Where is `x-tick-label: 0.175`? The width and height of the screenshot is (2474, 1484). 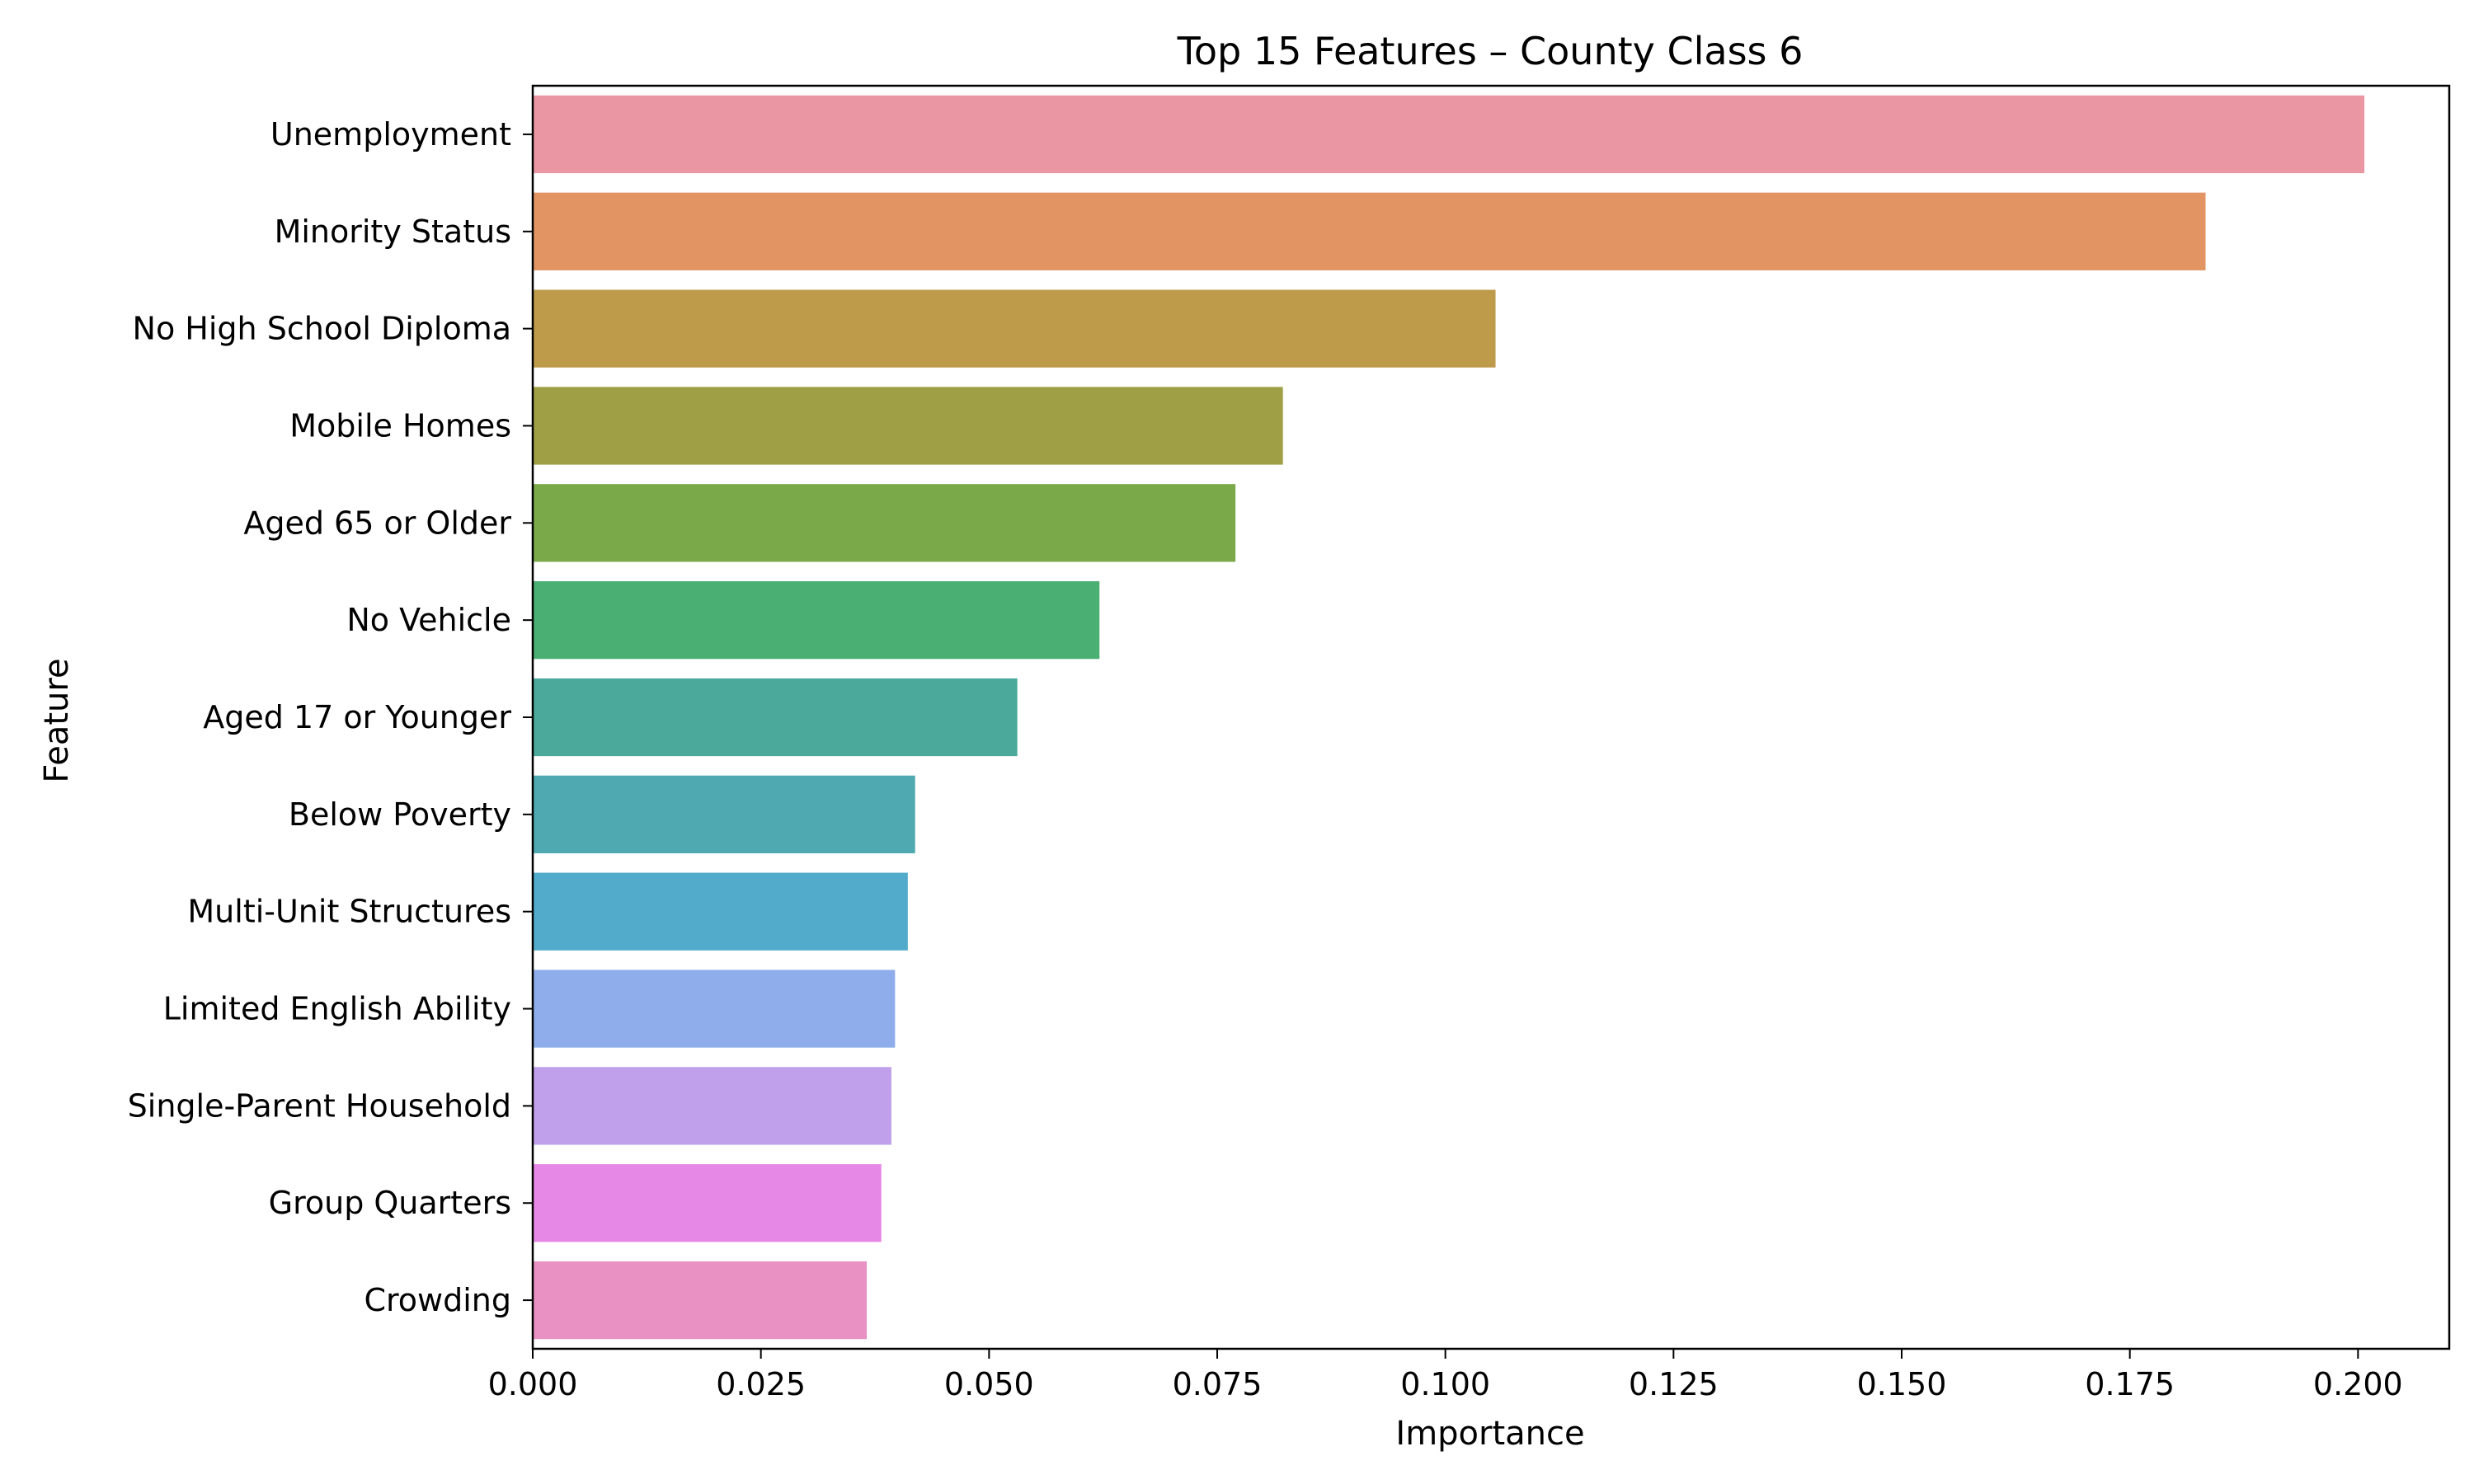 x-tick-label: 0.175 is located at coordinates (2130, 1384).